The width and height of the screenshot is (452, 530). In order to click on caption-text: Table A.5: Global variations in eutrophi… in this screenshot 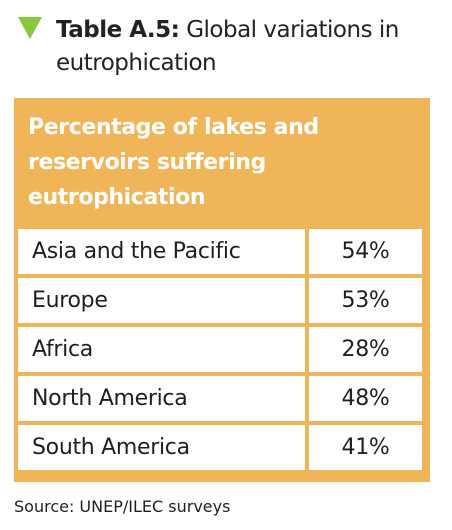, I will do `click(247, 47)`.